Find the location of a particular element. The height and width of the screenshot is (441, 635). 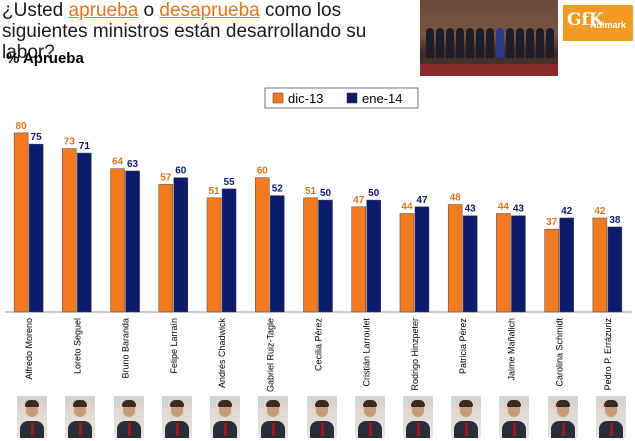

data-label-ene-14-3: 60 is located at coordinates (181, 171).